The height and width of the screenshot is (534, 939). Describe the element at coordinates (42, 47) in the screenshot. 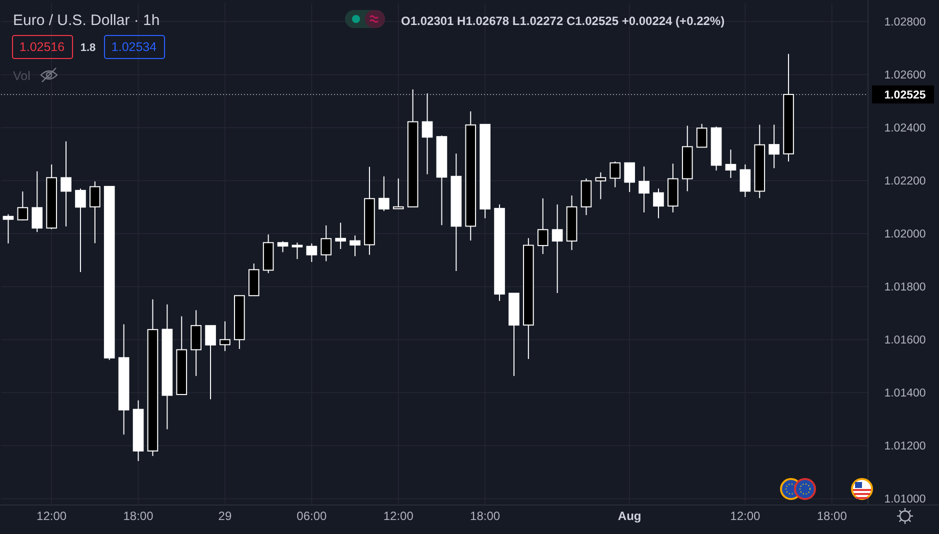

I see `annotation: 1.02516` at that location.